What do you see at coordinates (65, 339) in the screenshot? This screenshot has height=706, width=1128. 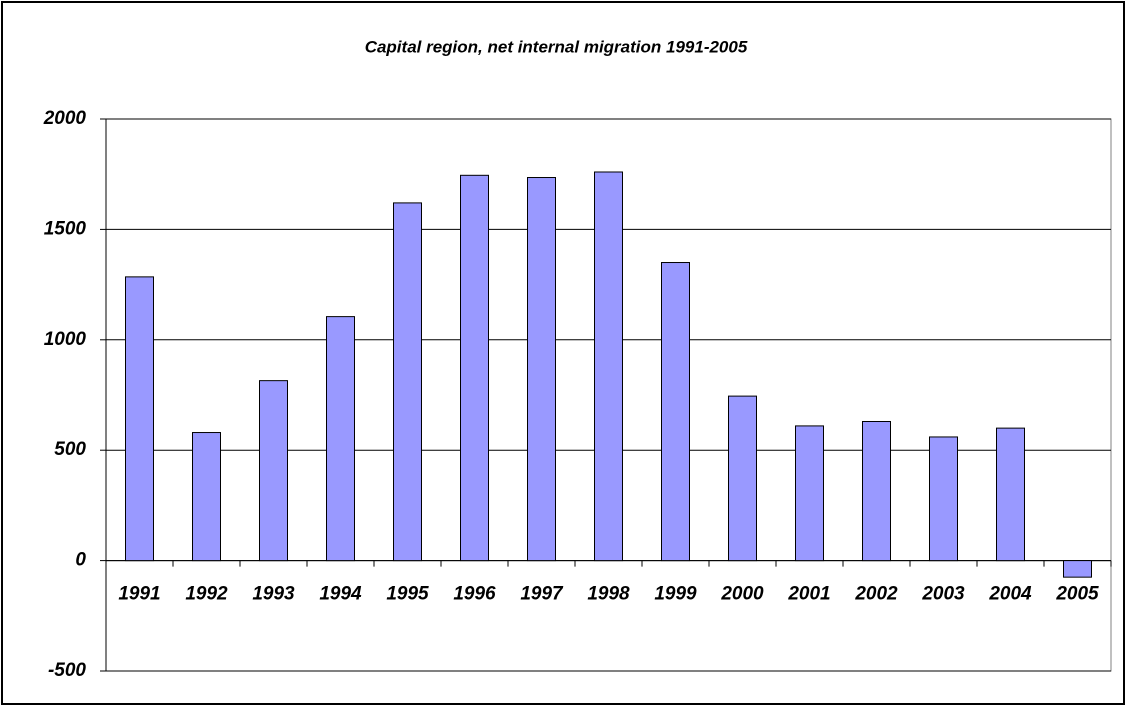 I see `y-tick-label: 1000` at bounding box center [65, 339].